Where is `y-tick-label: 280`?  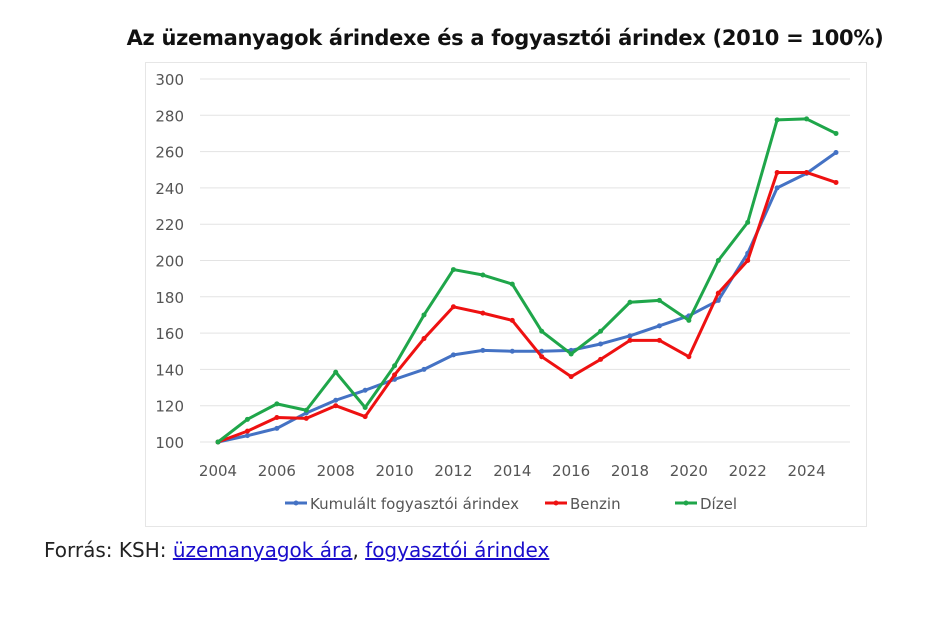 y-tick-label: 280 is located at coordinates (169, 116).